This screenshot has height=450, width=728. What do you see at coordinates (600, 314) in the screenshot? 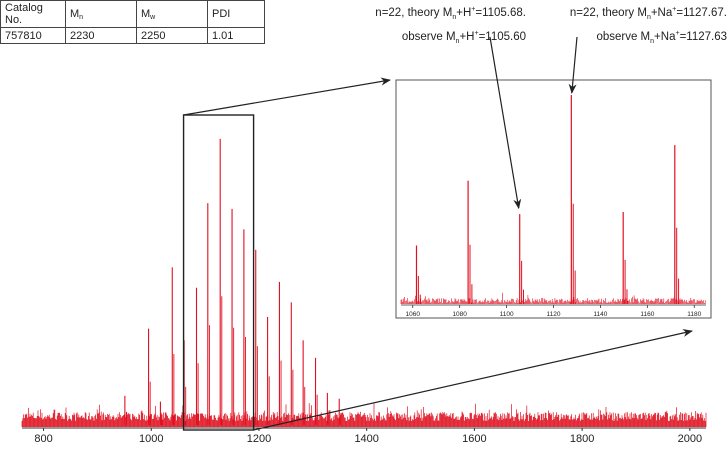
I see `inset-x-tick-label: 1140` at bounding box center [600, 314].